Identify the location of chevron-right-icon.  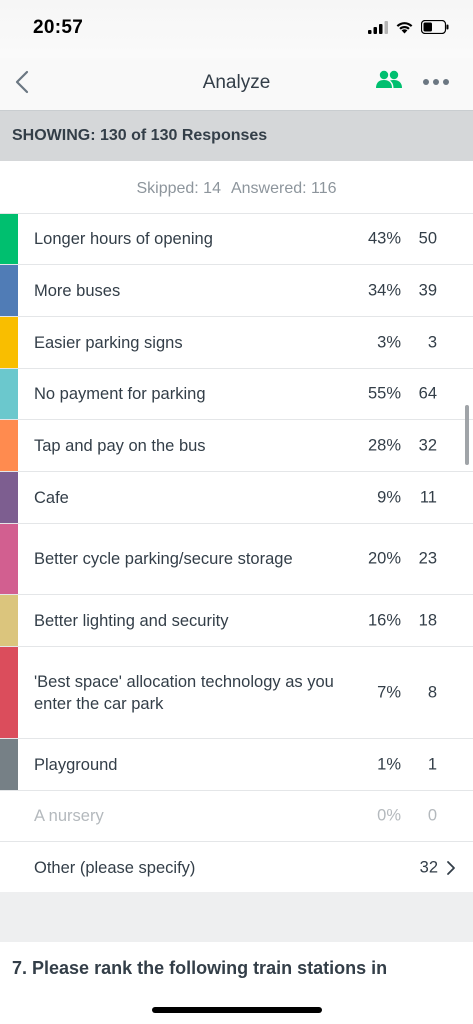
(451, 867).